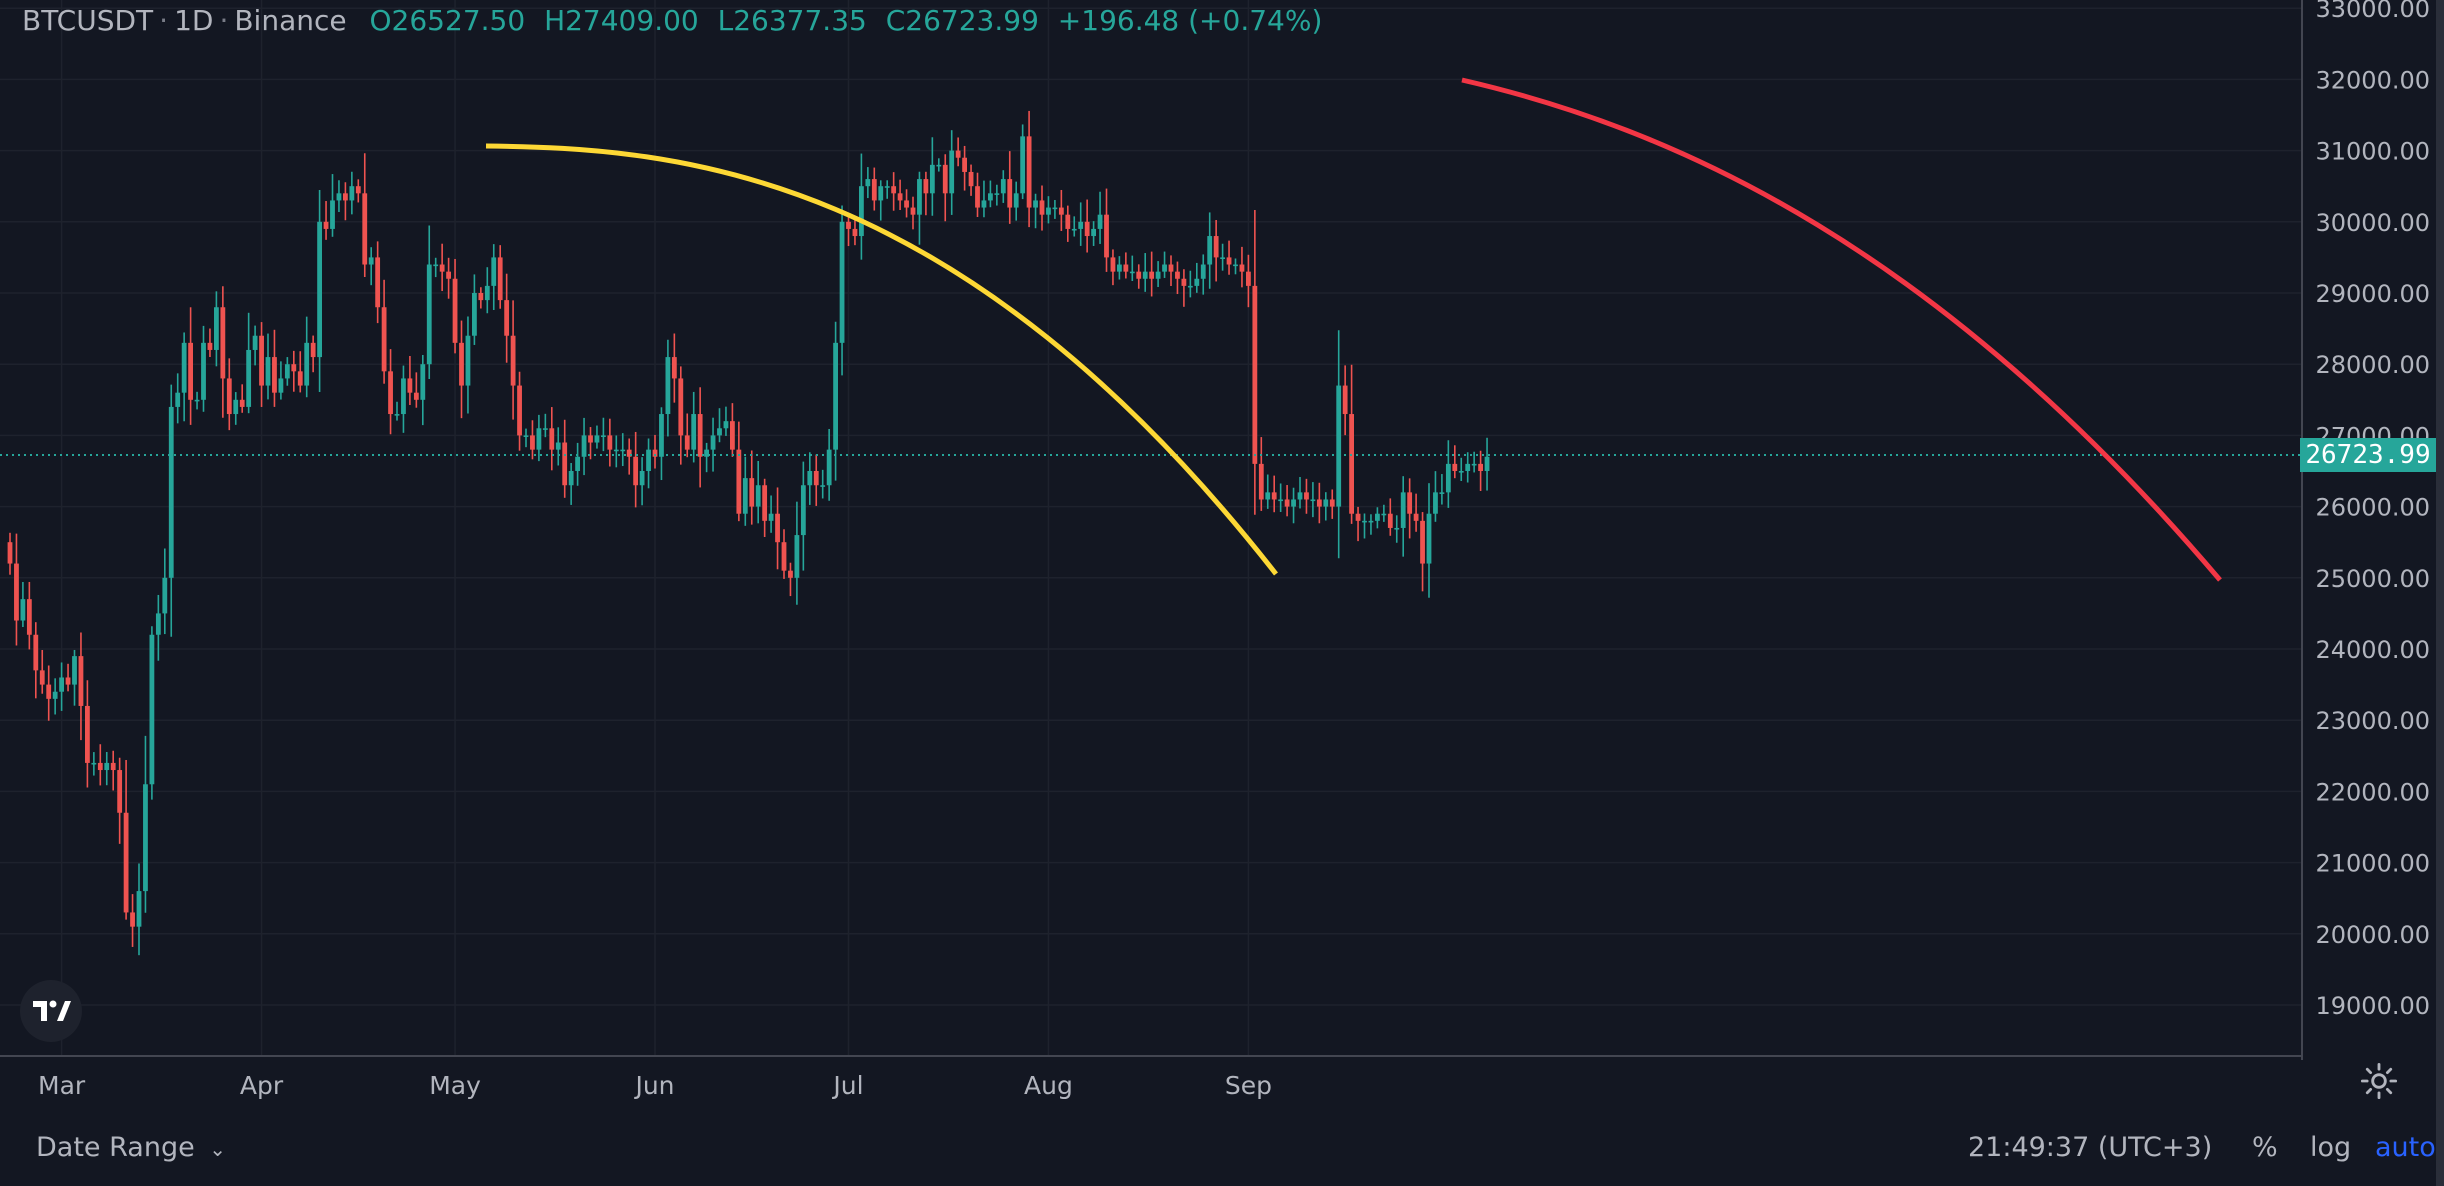 This screenshot has width=2444, height=1186. Describe the element at coordinates (51, 1011) in the screenshot. I see `tradingview-logo` at that location.